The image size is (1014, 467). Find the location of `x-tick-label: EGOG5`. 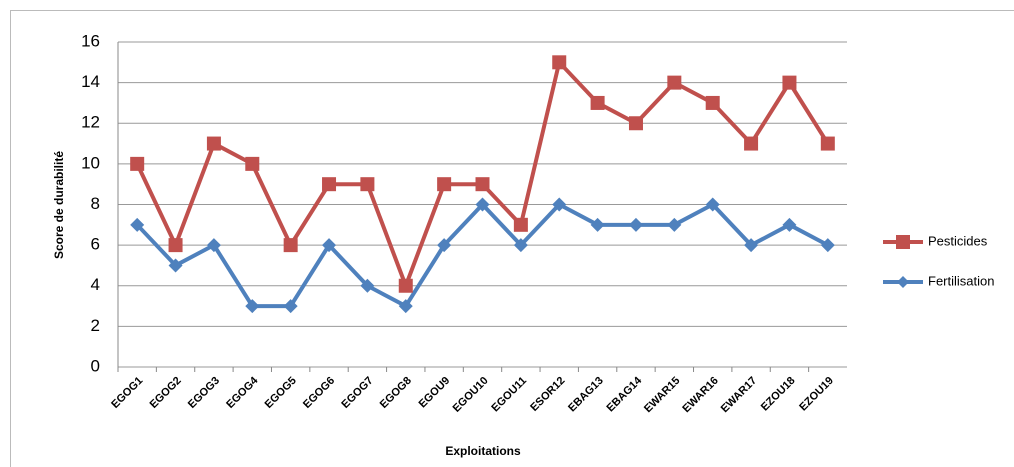

x-tick-label: EGOG5 is located at coordinates (281, 393).